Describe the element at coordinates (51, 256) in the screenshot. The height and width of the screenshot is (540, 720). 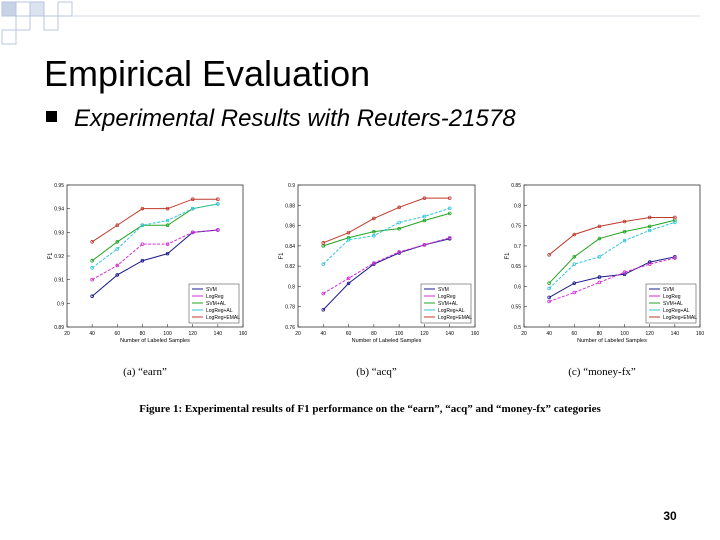
I see `y-axis-label: F1` at that location.